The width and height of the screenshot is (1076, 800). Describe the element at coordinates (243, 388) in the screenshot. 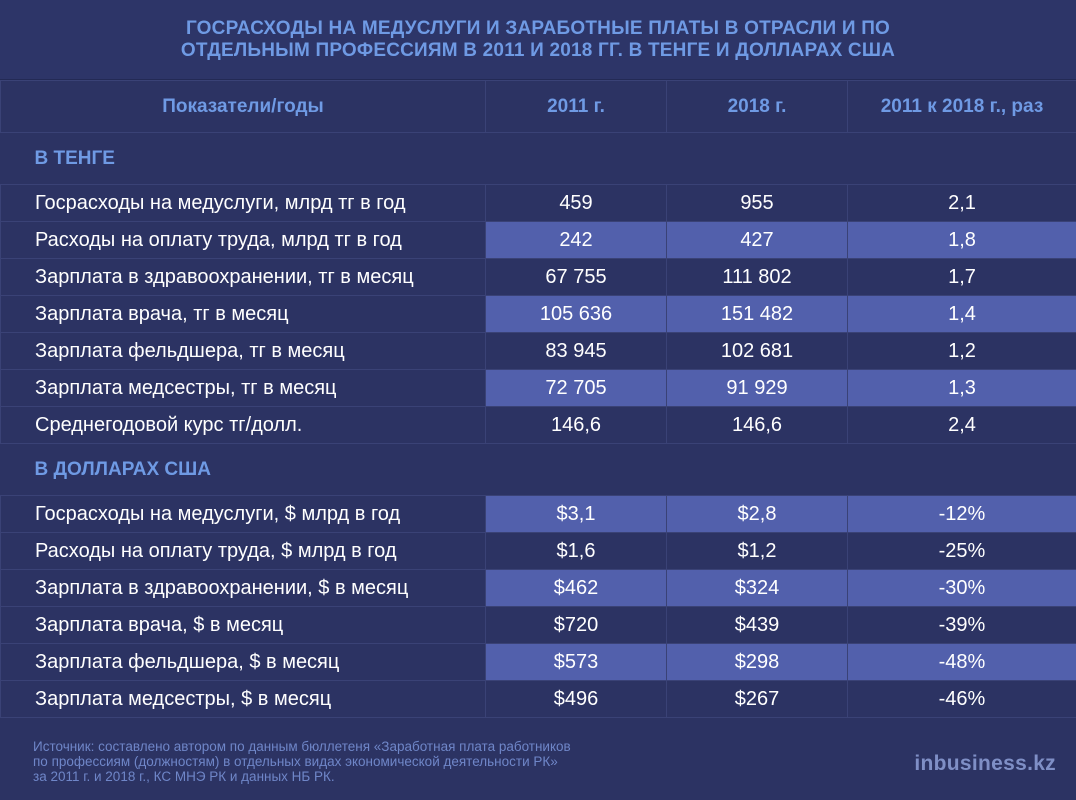

I see `row-label: Зарплата медсестры, тг в месяц` at that location.